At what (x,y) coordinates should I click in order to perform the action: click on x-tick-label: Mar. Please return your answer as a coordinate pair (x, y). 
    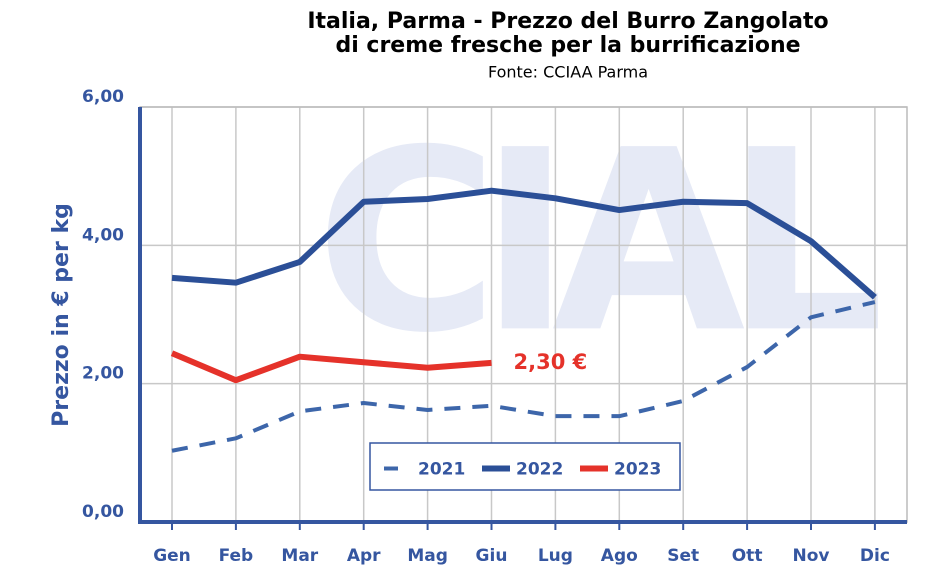
    Looking at the image, I should click on (299, 556).